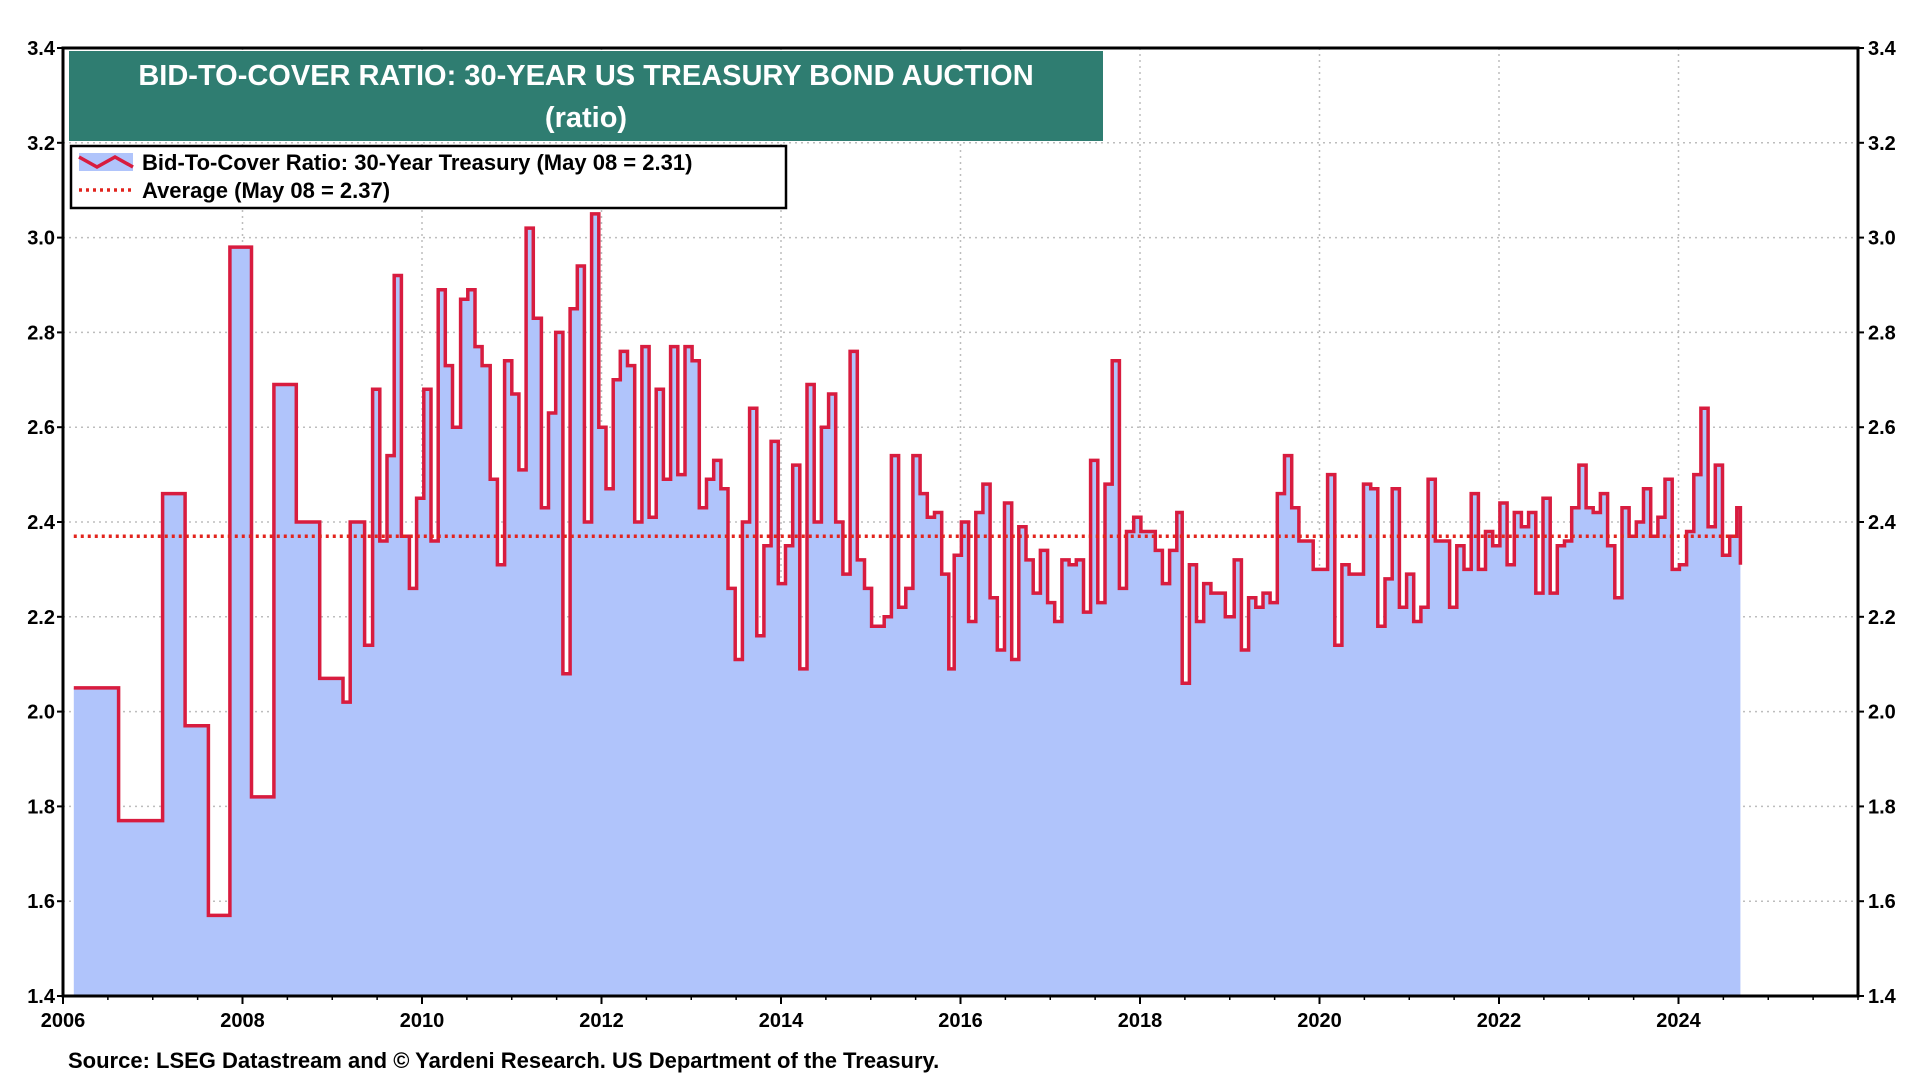 The image size is (1920, 1080). What do you see at coordinates (960, 1021) in the screenshot?
I see `x-tick-label: 2016` at bounding box center [960, 1021].